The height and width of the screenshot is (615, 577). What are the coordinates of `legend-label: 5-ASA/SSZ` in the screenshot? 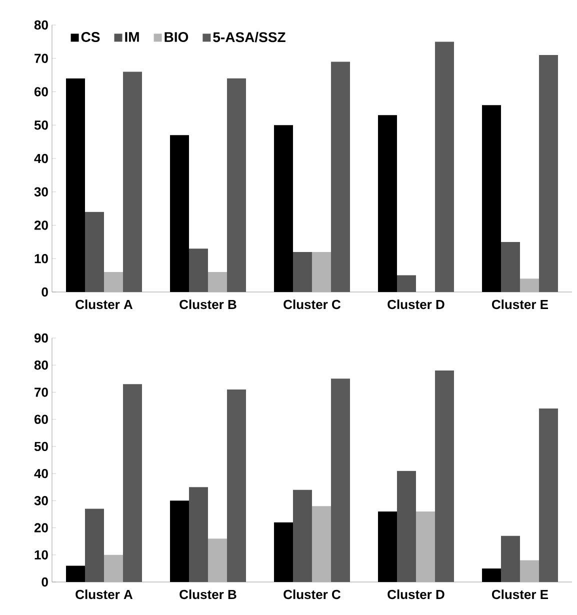 It's located at (249, 37).